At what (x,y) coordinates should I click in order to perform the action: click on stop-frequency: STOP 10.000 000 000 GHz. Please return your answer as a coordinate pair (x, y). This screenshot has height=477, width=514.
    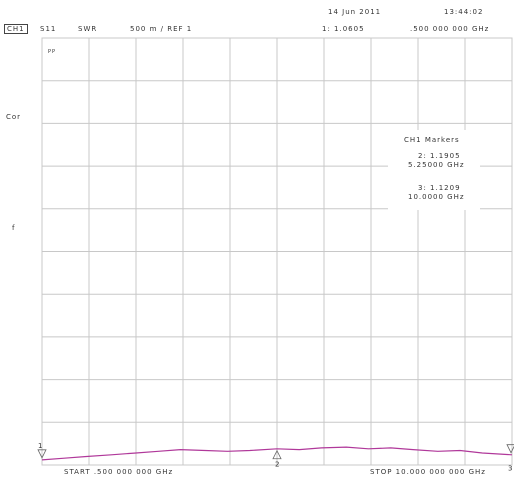
    Looking at the image, I should click on (428, 472).